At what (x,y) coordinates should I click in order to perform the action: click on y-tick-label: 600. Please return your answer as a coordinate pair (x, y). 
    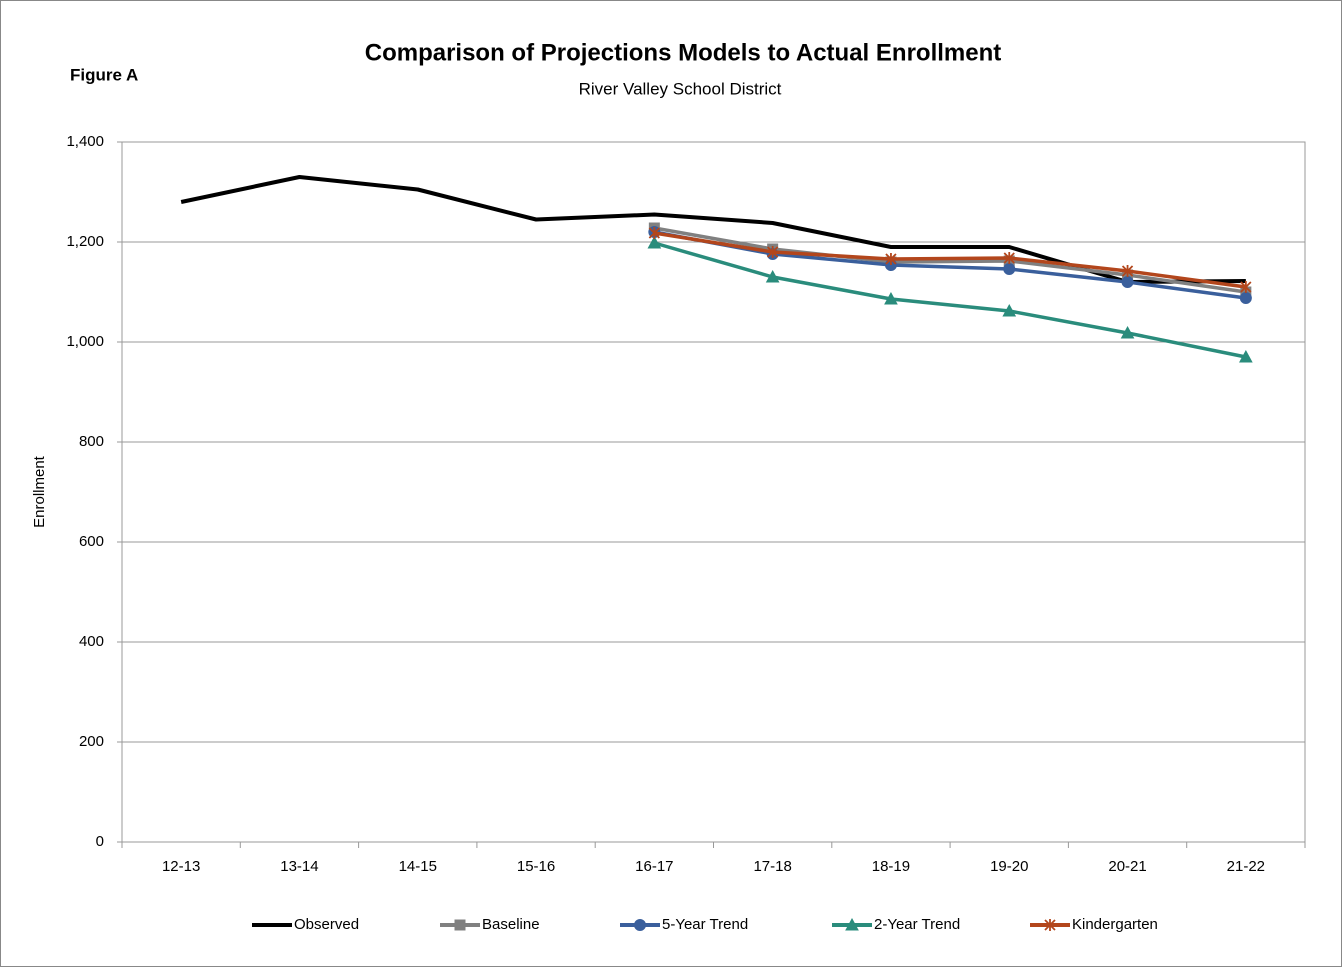
    Looking at the image, I should click on (91, 541).